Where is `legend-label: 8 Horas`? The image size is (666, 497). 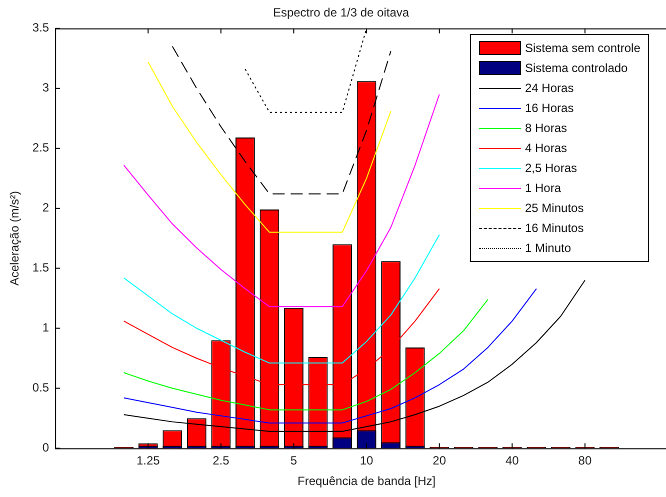 legend-label: 8 Horas is located at coordinates (546, 128).